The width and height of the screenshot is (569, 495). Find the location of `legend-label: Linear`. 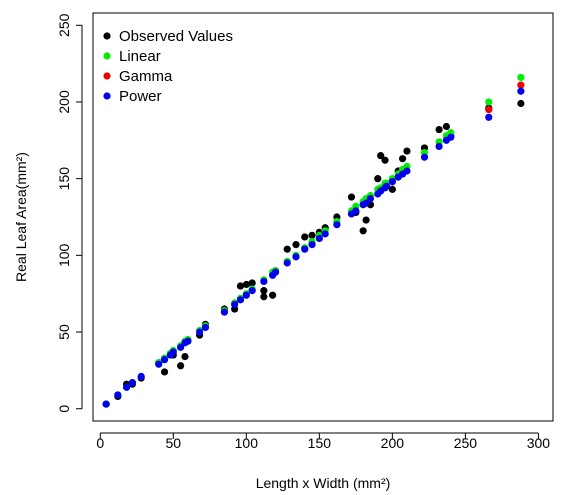

legend-label: Linear is located at coordinates (140, 56).